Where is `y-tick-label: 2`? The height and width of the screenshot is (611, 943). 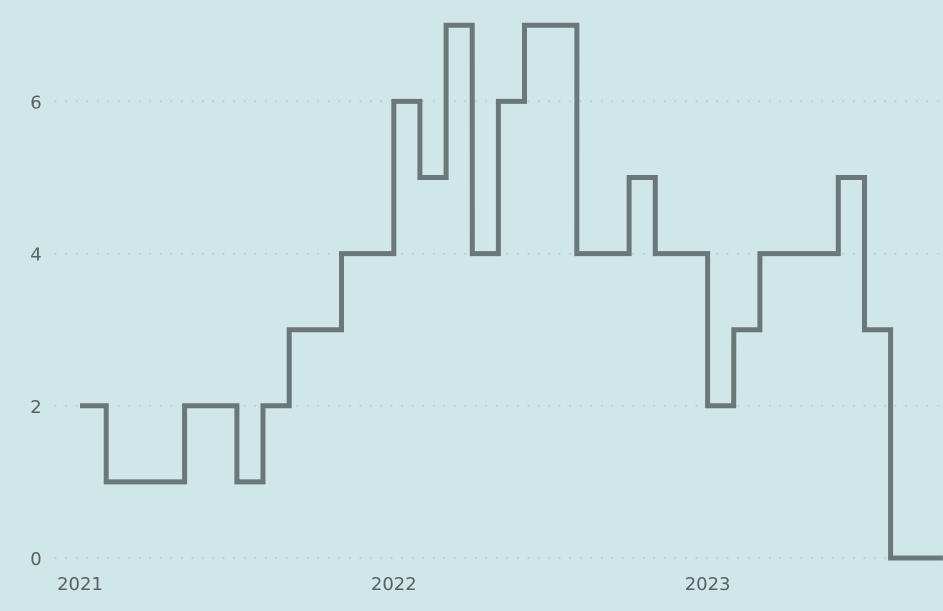 y-tick-label: 2 is located at coordinates (35, 407).